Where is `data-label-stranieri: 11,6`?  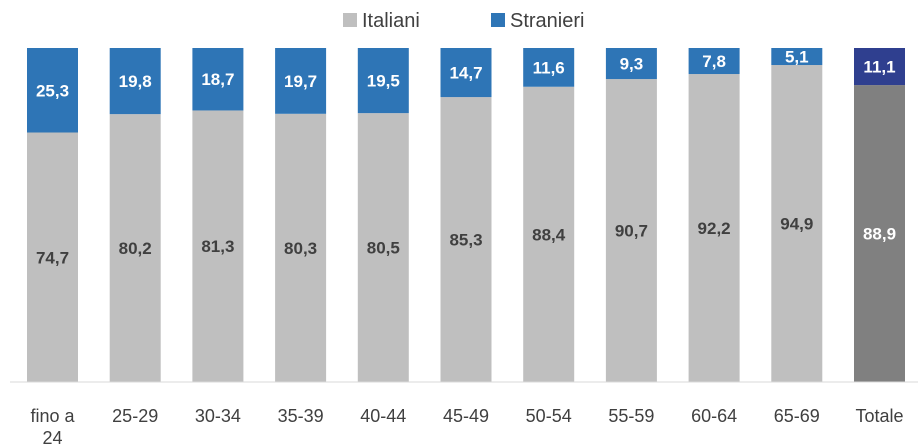
data-label-stranieri: 11,6 is located at coordinates (549, 67).